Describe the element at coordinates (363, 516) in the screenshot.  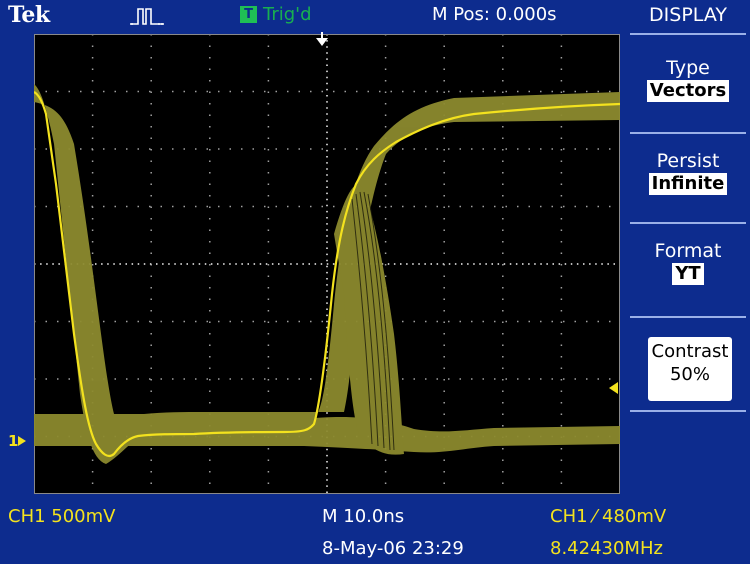
I see `timebase-readout: M 10.0ns` at that location.